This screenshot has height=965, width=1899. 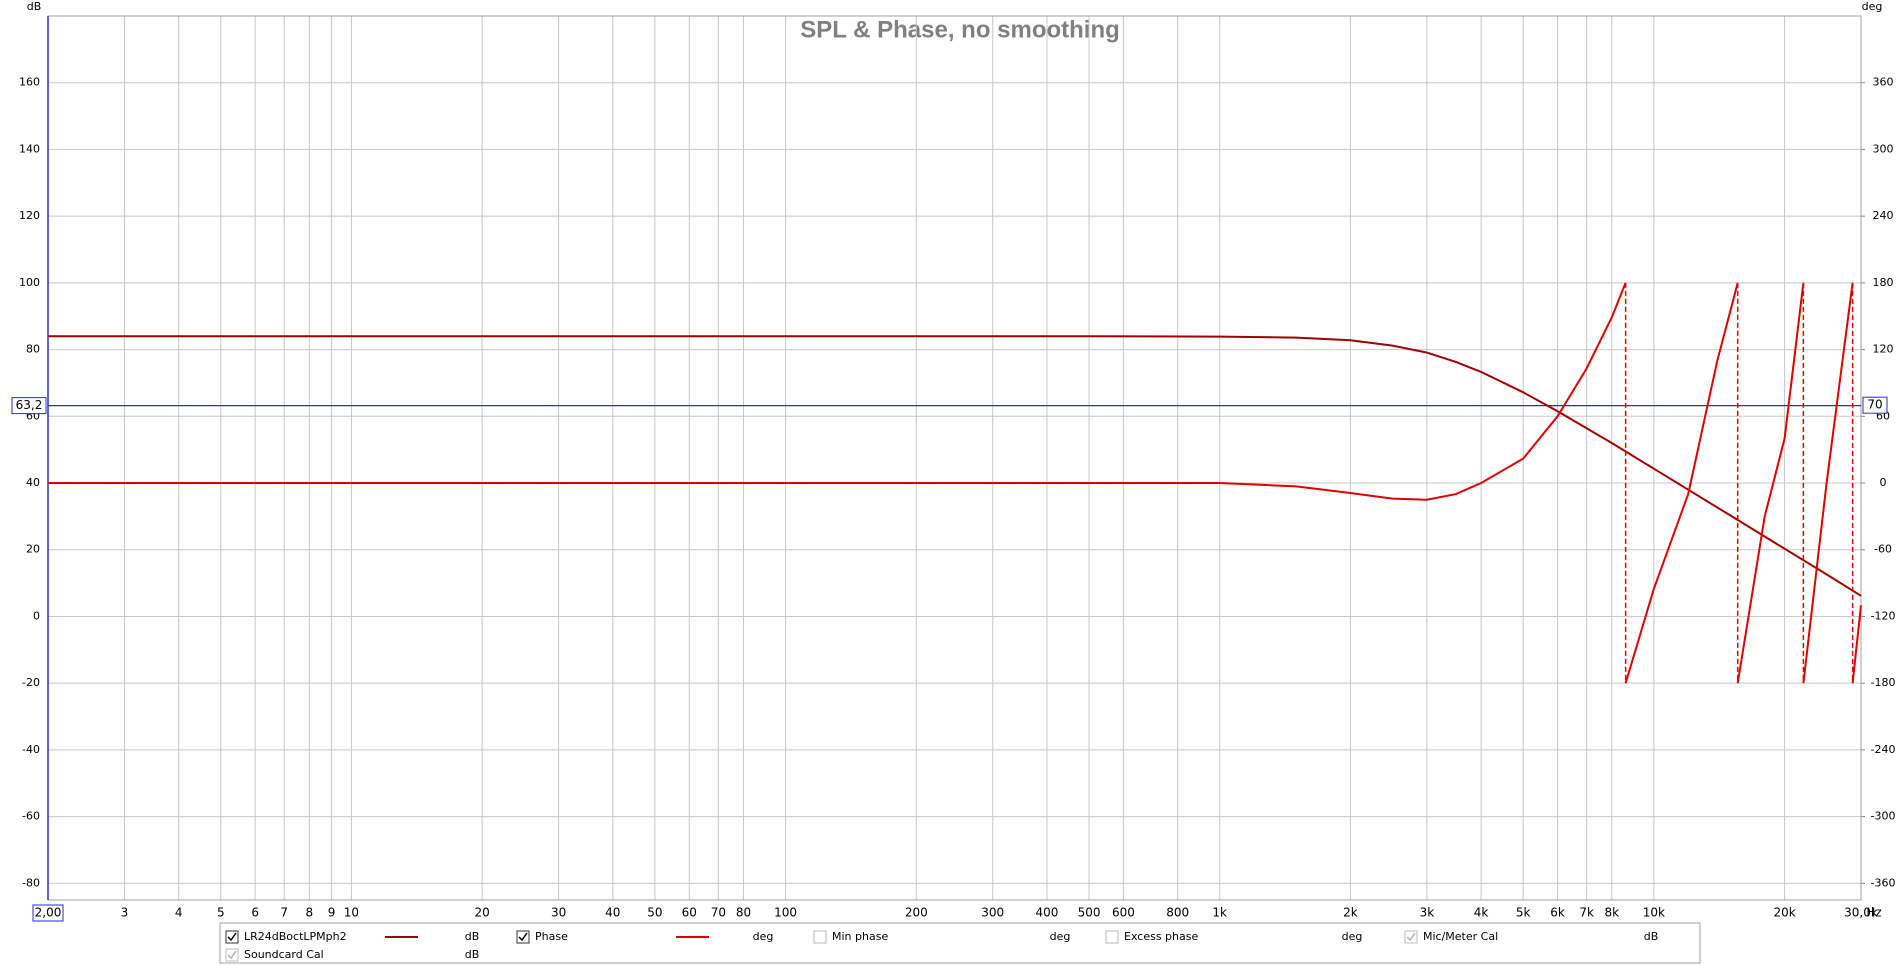 I want to click on cursor2-label: 70, so click(x=1874, y=405).